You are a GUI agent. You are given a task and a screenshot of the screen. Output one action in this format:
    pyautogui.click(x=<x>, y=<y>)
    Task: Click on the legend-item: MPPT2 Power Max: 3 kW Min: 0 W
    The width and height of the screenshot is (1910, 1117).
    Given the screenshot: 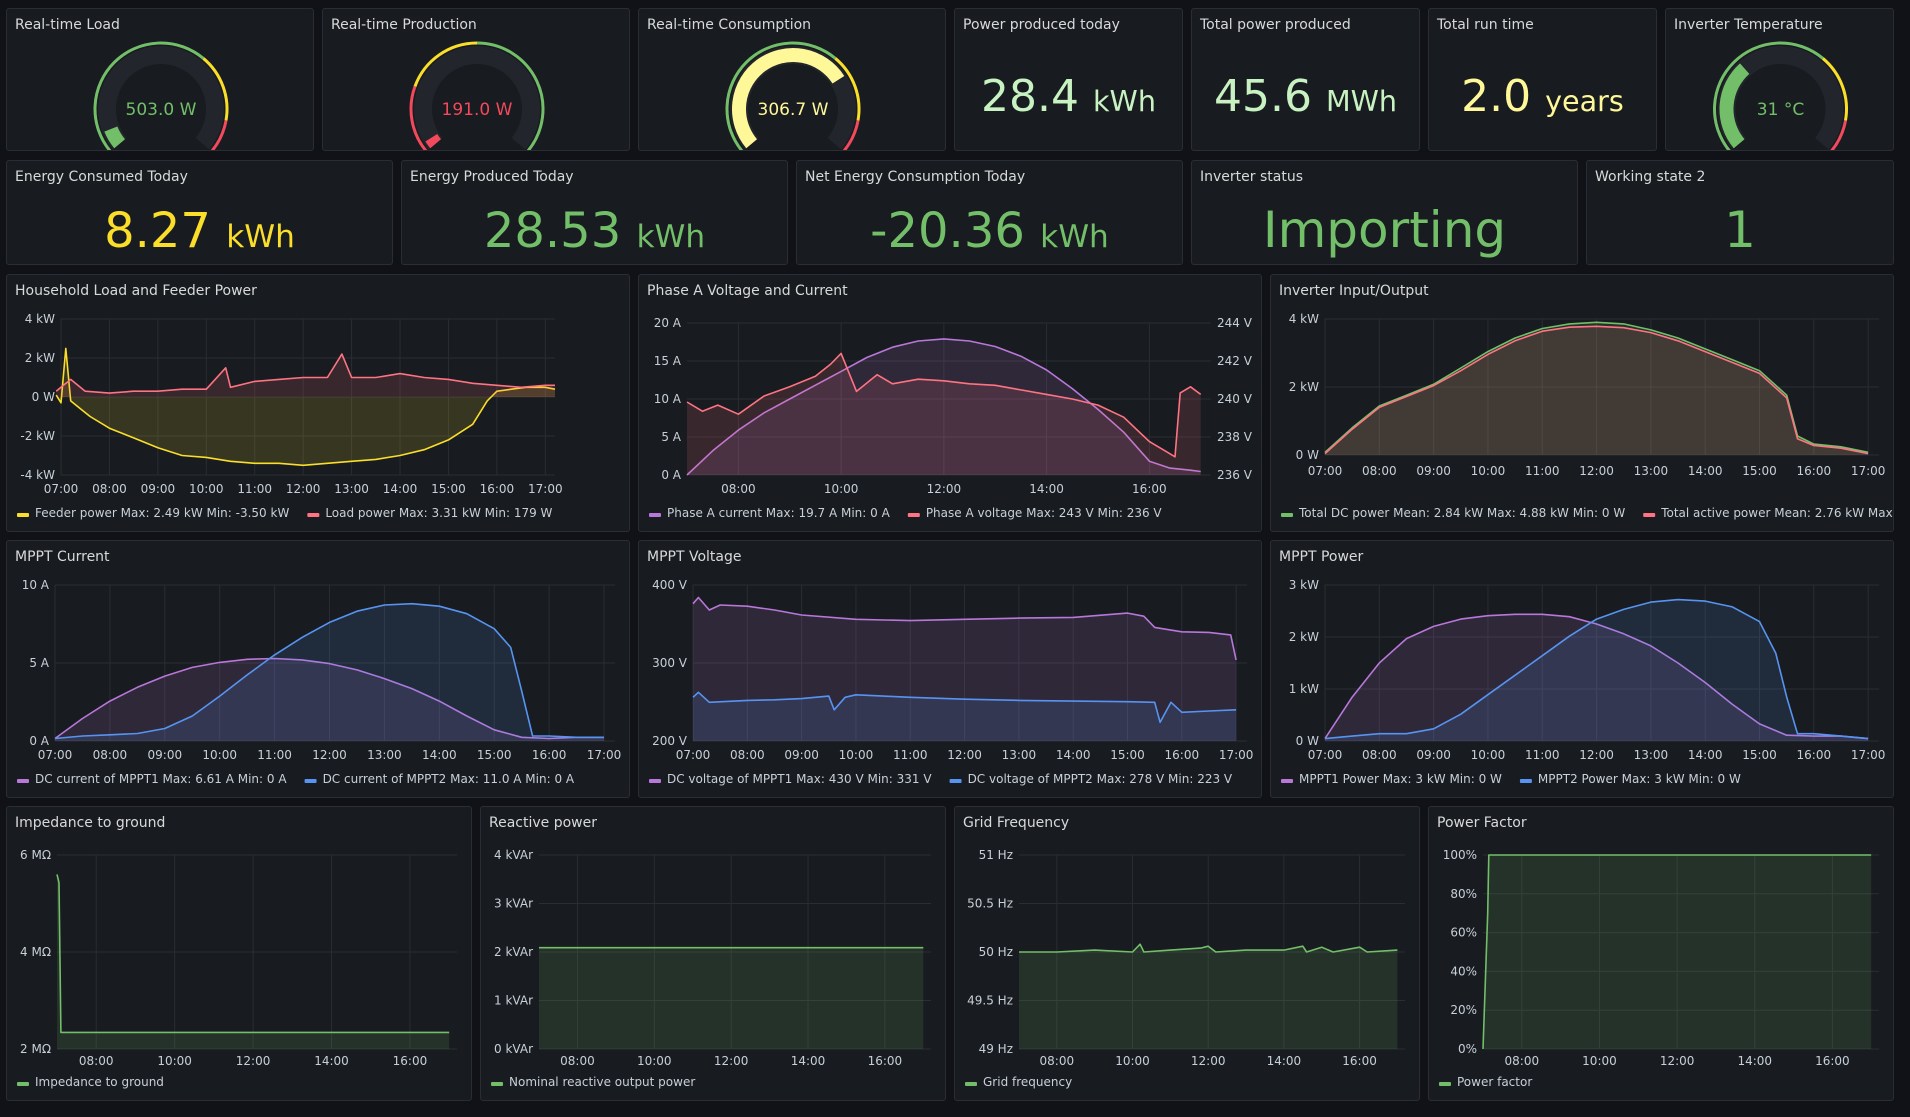 What is the action you would take?
    pyautogui.click(x=1639, y=779)
    